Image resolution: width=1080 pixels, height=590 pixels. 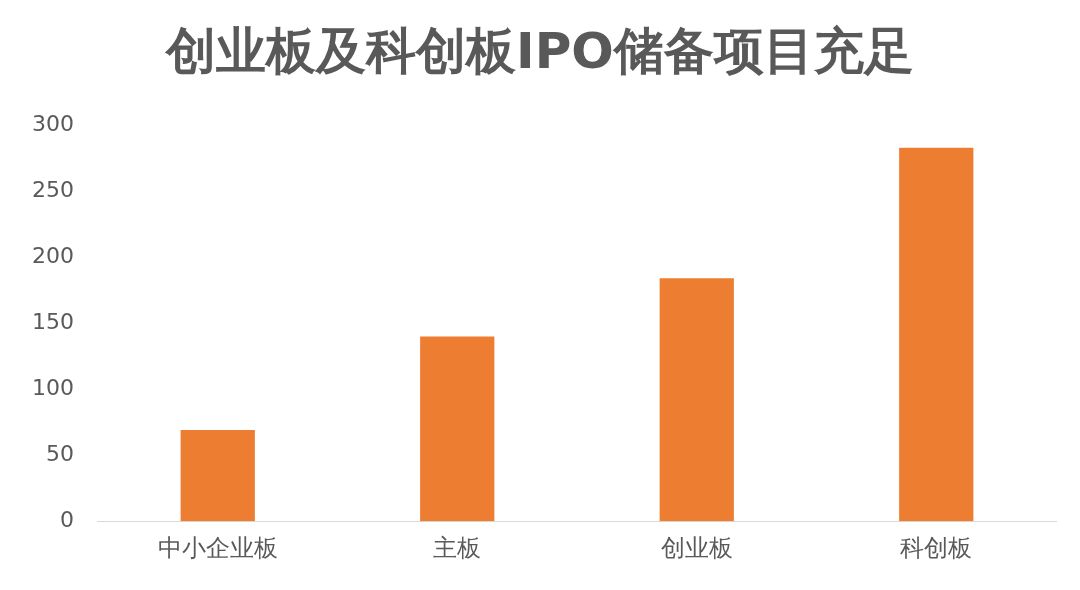 What do you see at coordinates (696, 547) in the screenshot?
I see `x-tick-label: 创业板` at bounding box center [696, 547].